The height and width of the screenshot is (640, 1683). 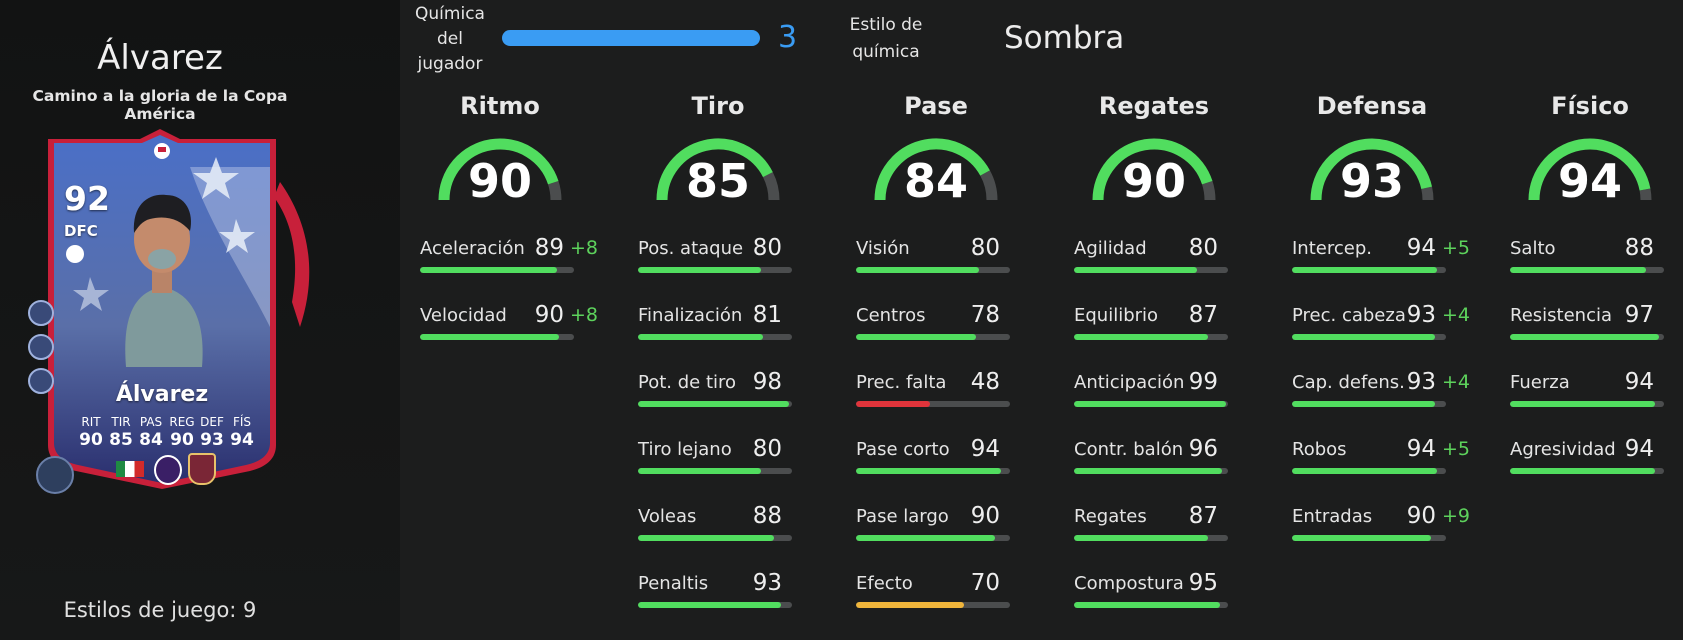 What do you see at coordinates (1129, 583) in the screenshot?
I see `stat-label: Compostura` at bounding box center [1129, 583].